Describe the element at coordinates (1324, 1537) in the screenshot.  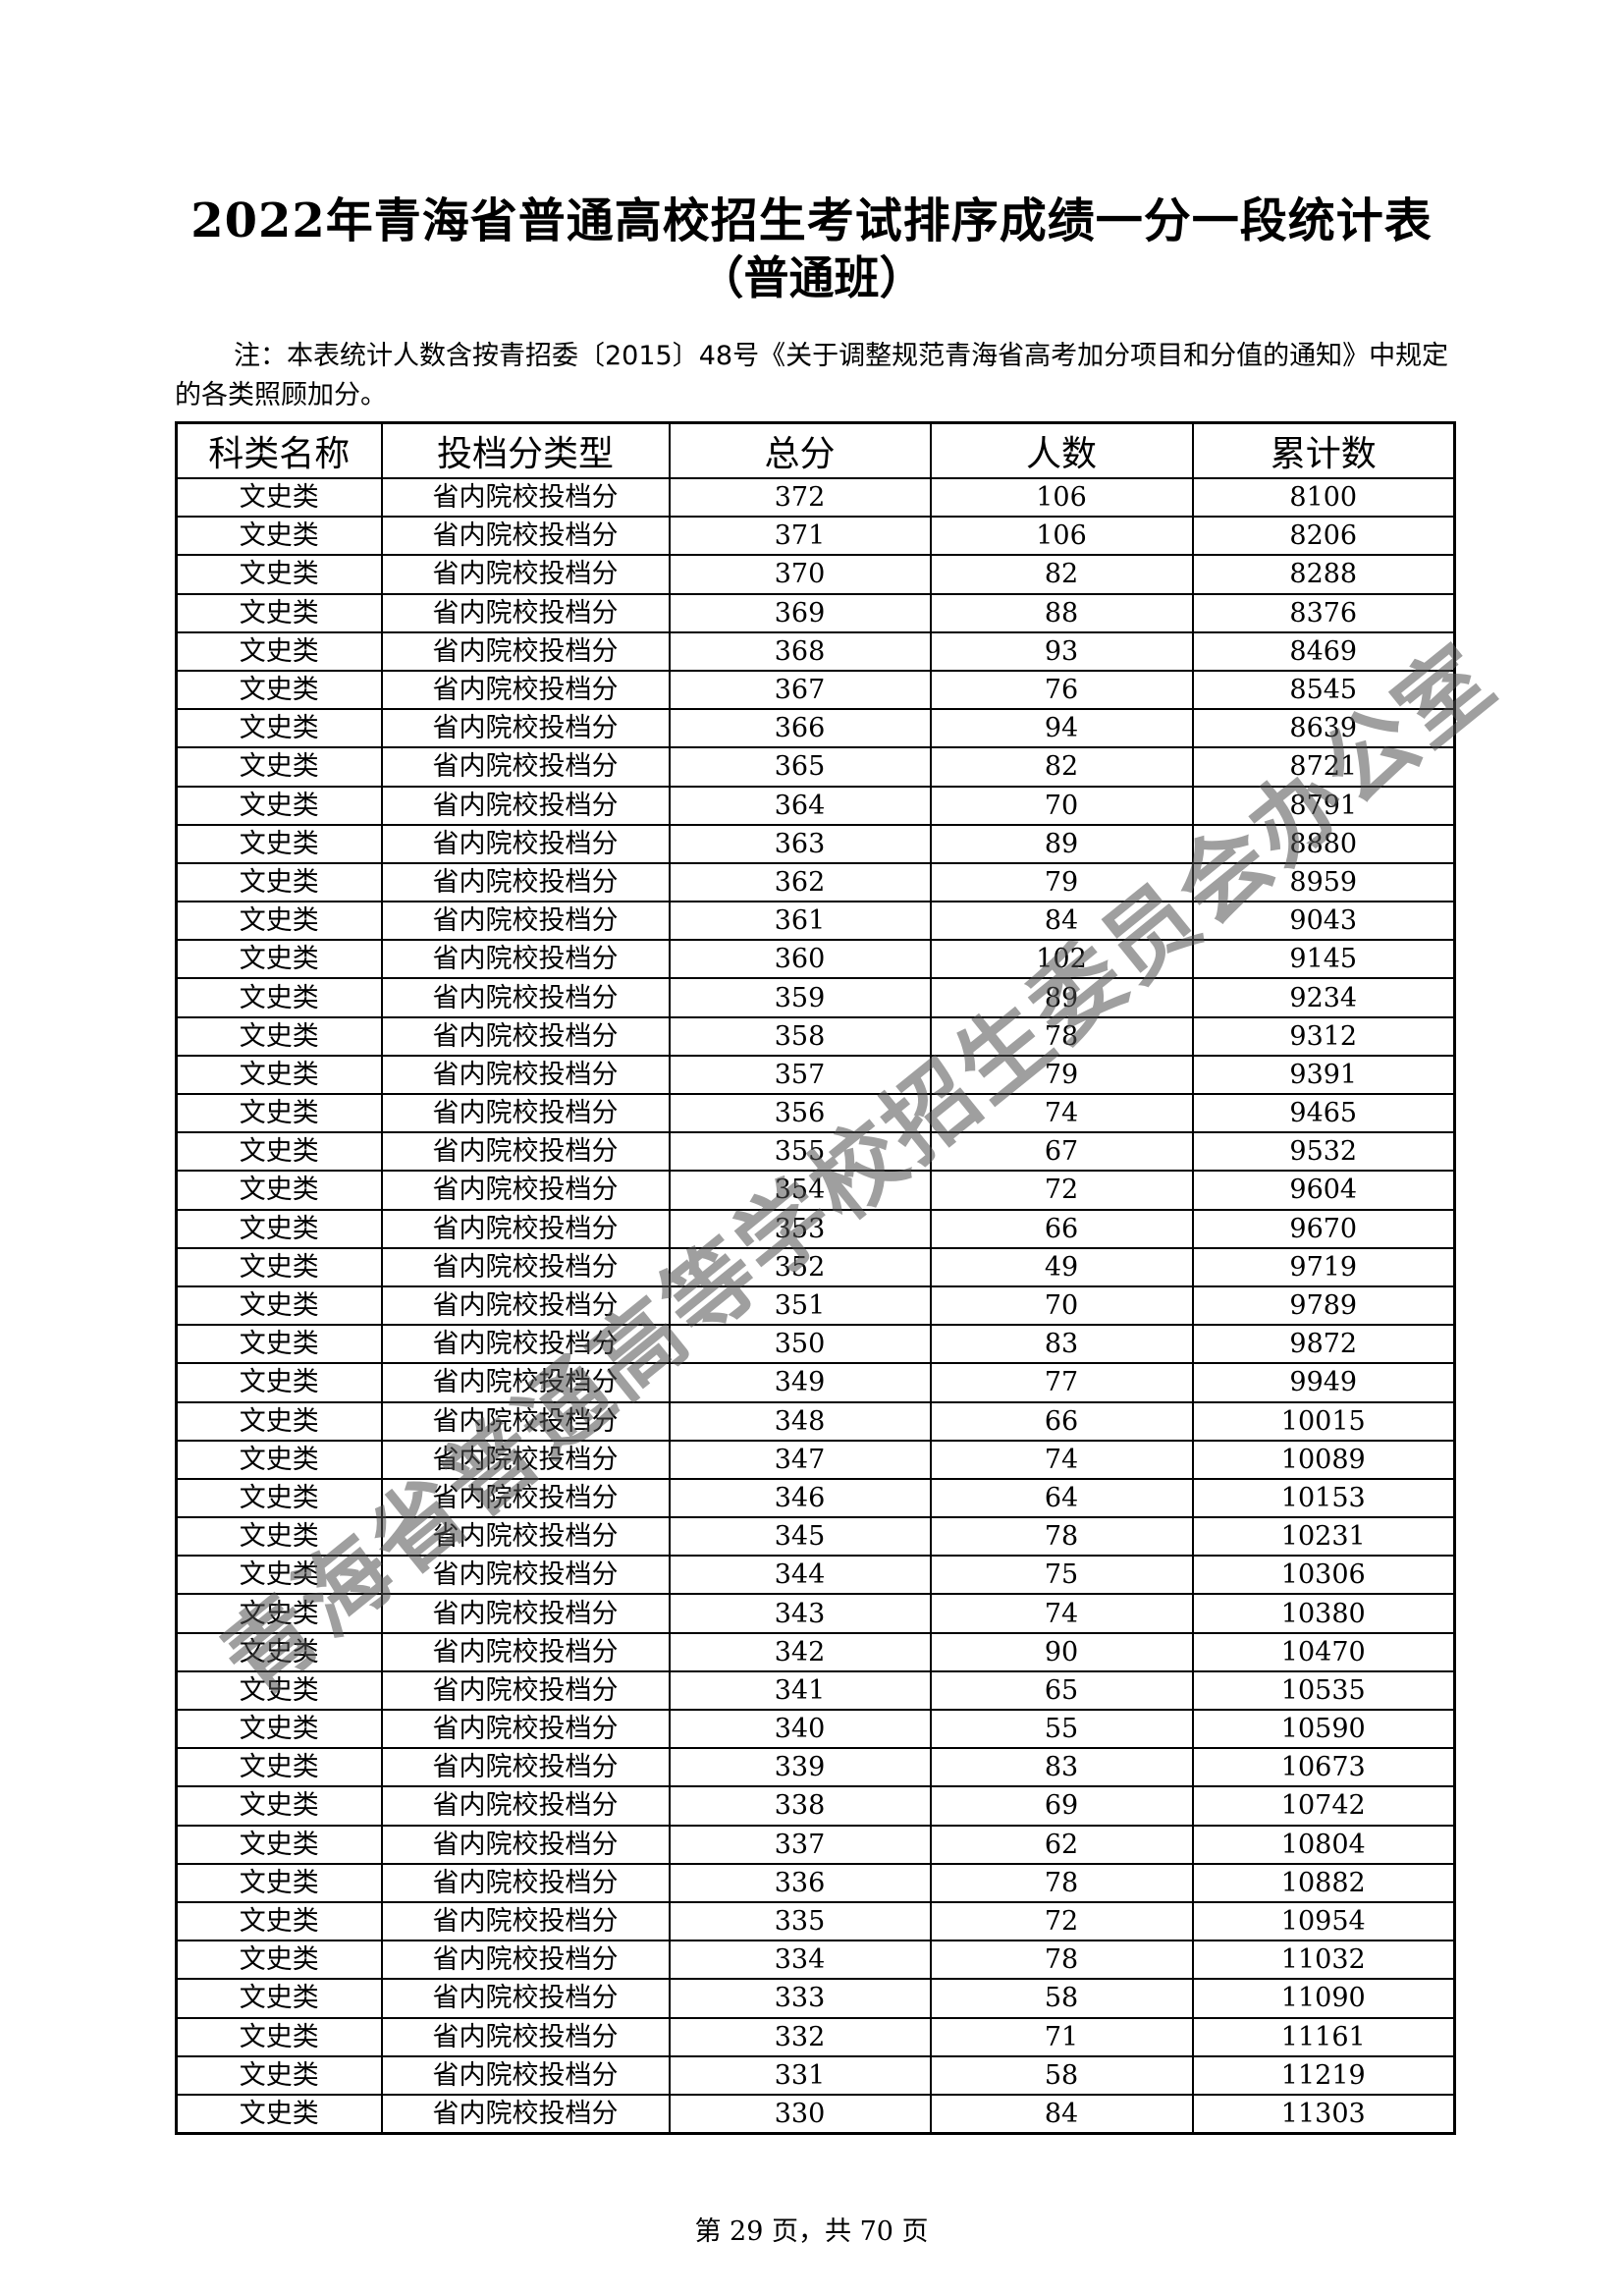
I see `cell-cumulative: 10231` at that location.